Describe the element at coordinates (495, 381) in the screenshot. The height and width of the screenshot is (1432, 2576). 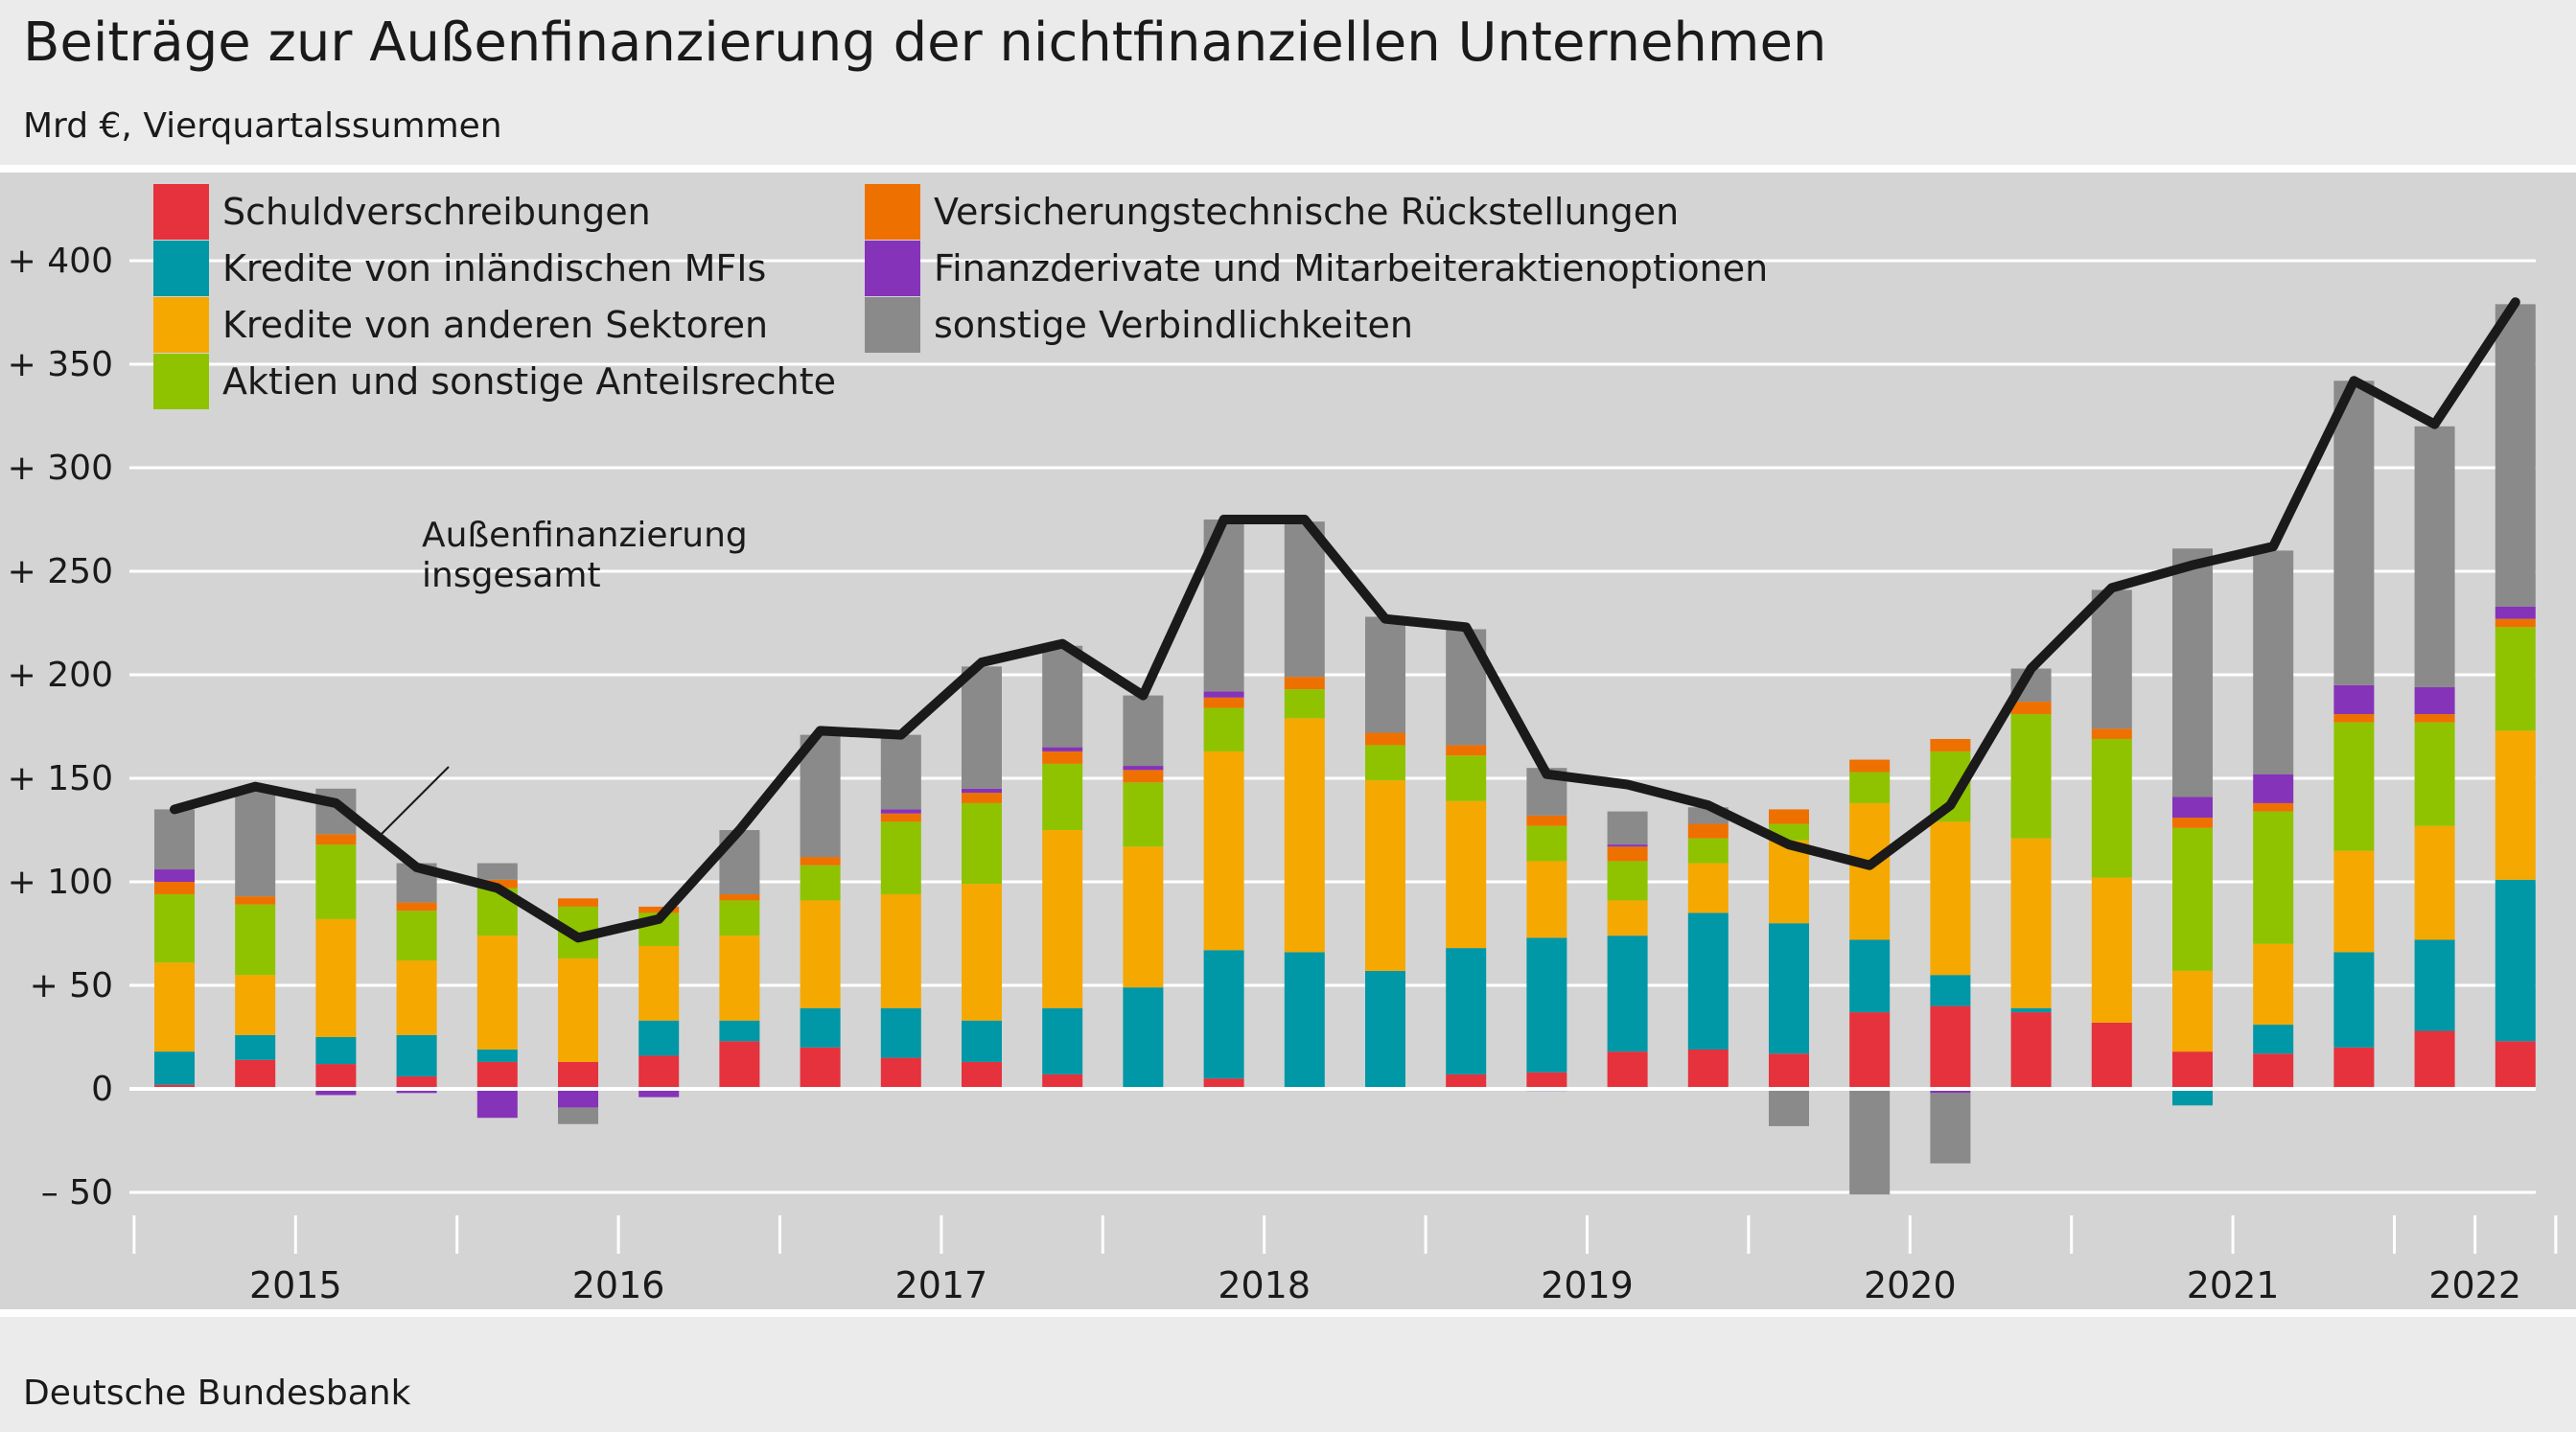
I see `legend-item: Aktien und sonstige Anteilsrechte` at that location.